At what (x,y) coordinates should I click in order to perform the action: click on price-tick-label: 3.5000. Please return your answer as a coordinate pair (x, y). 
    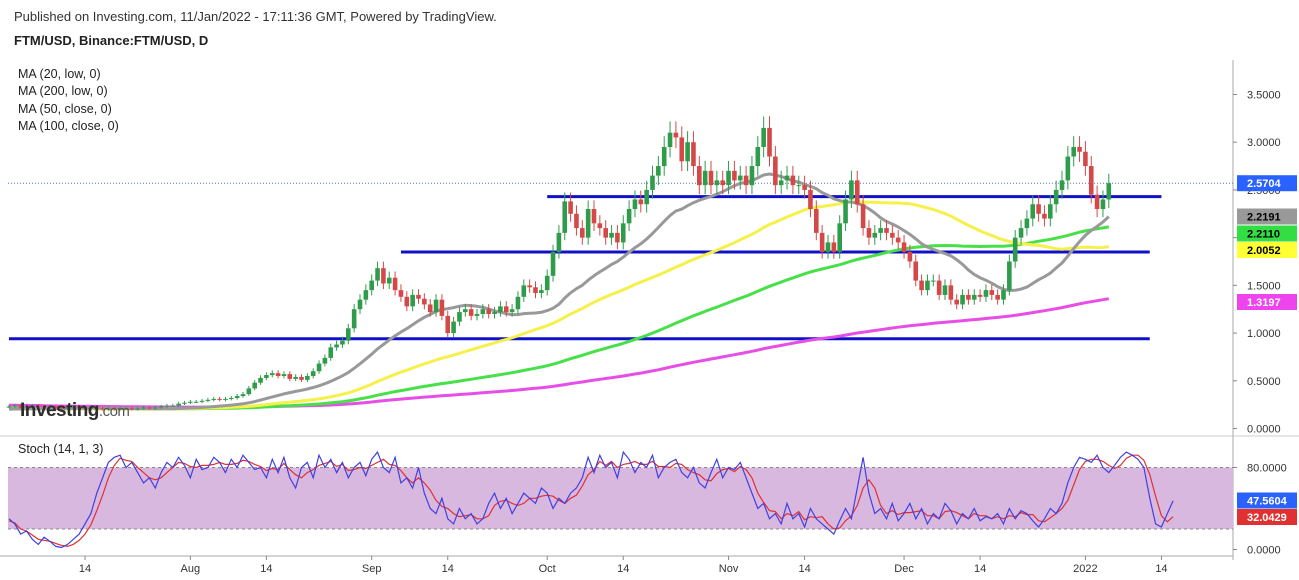
    Looking at the image, I should click on (1264, 96).